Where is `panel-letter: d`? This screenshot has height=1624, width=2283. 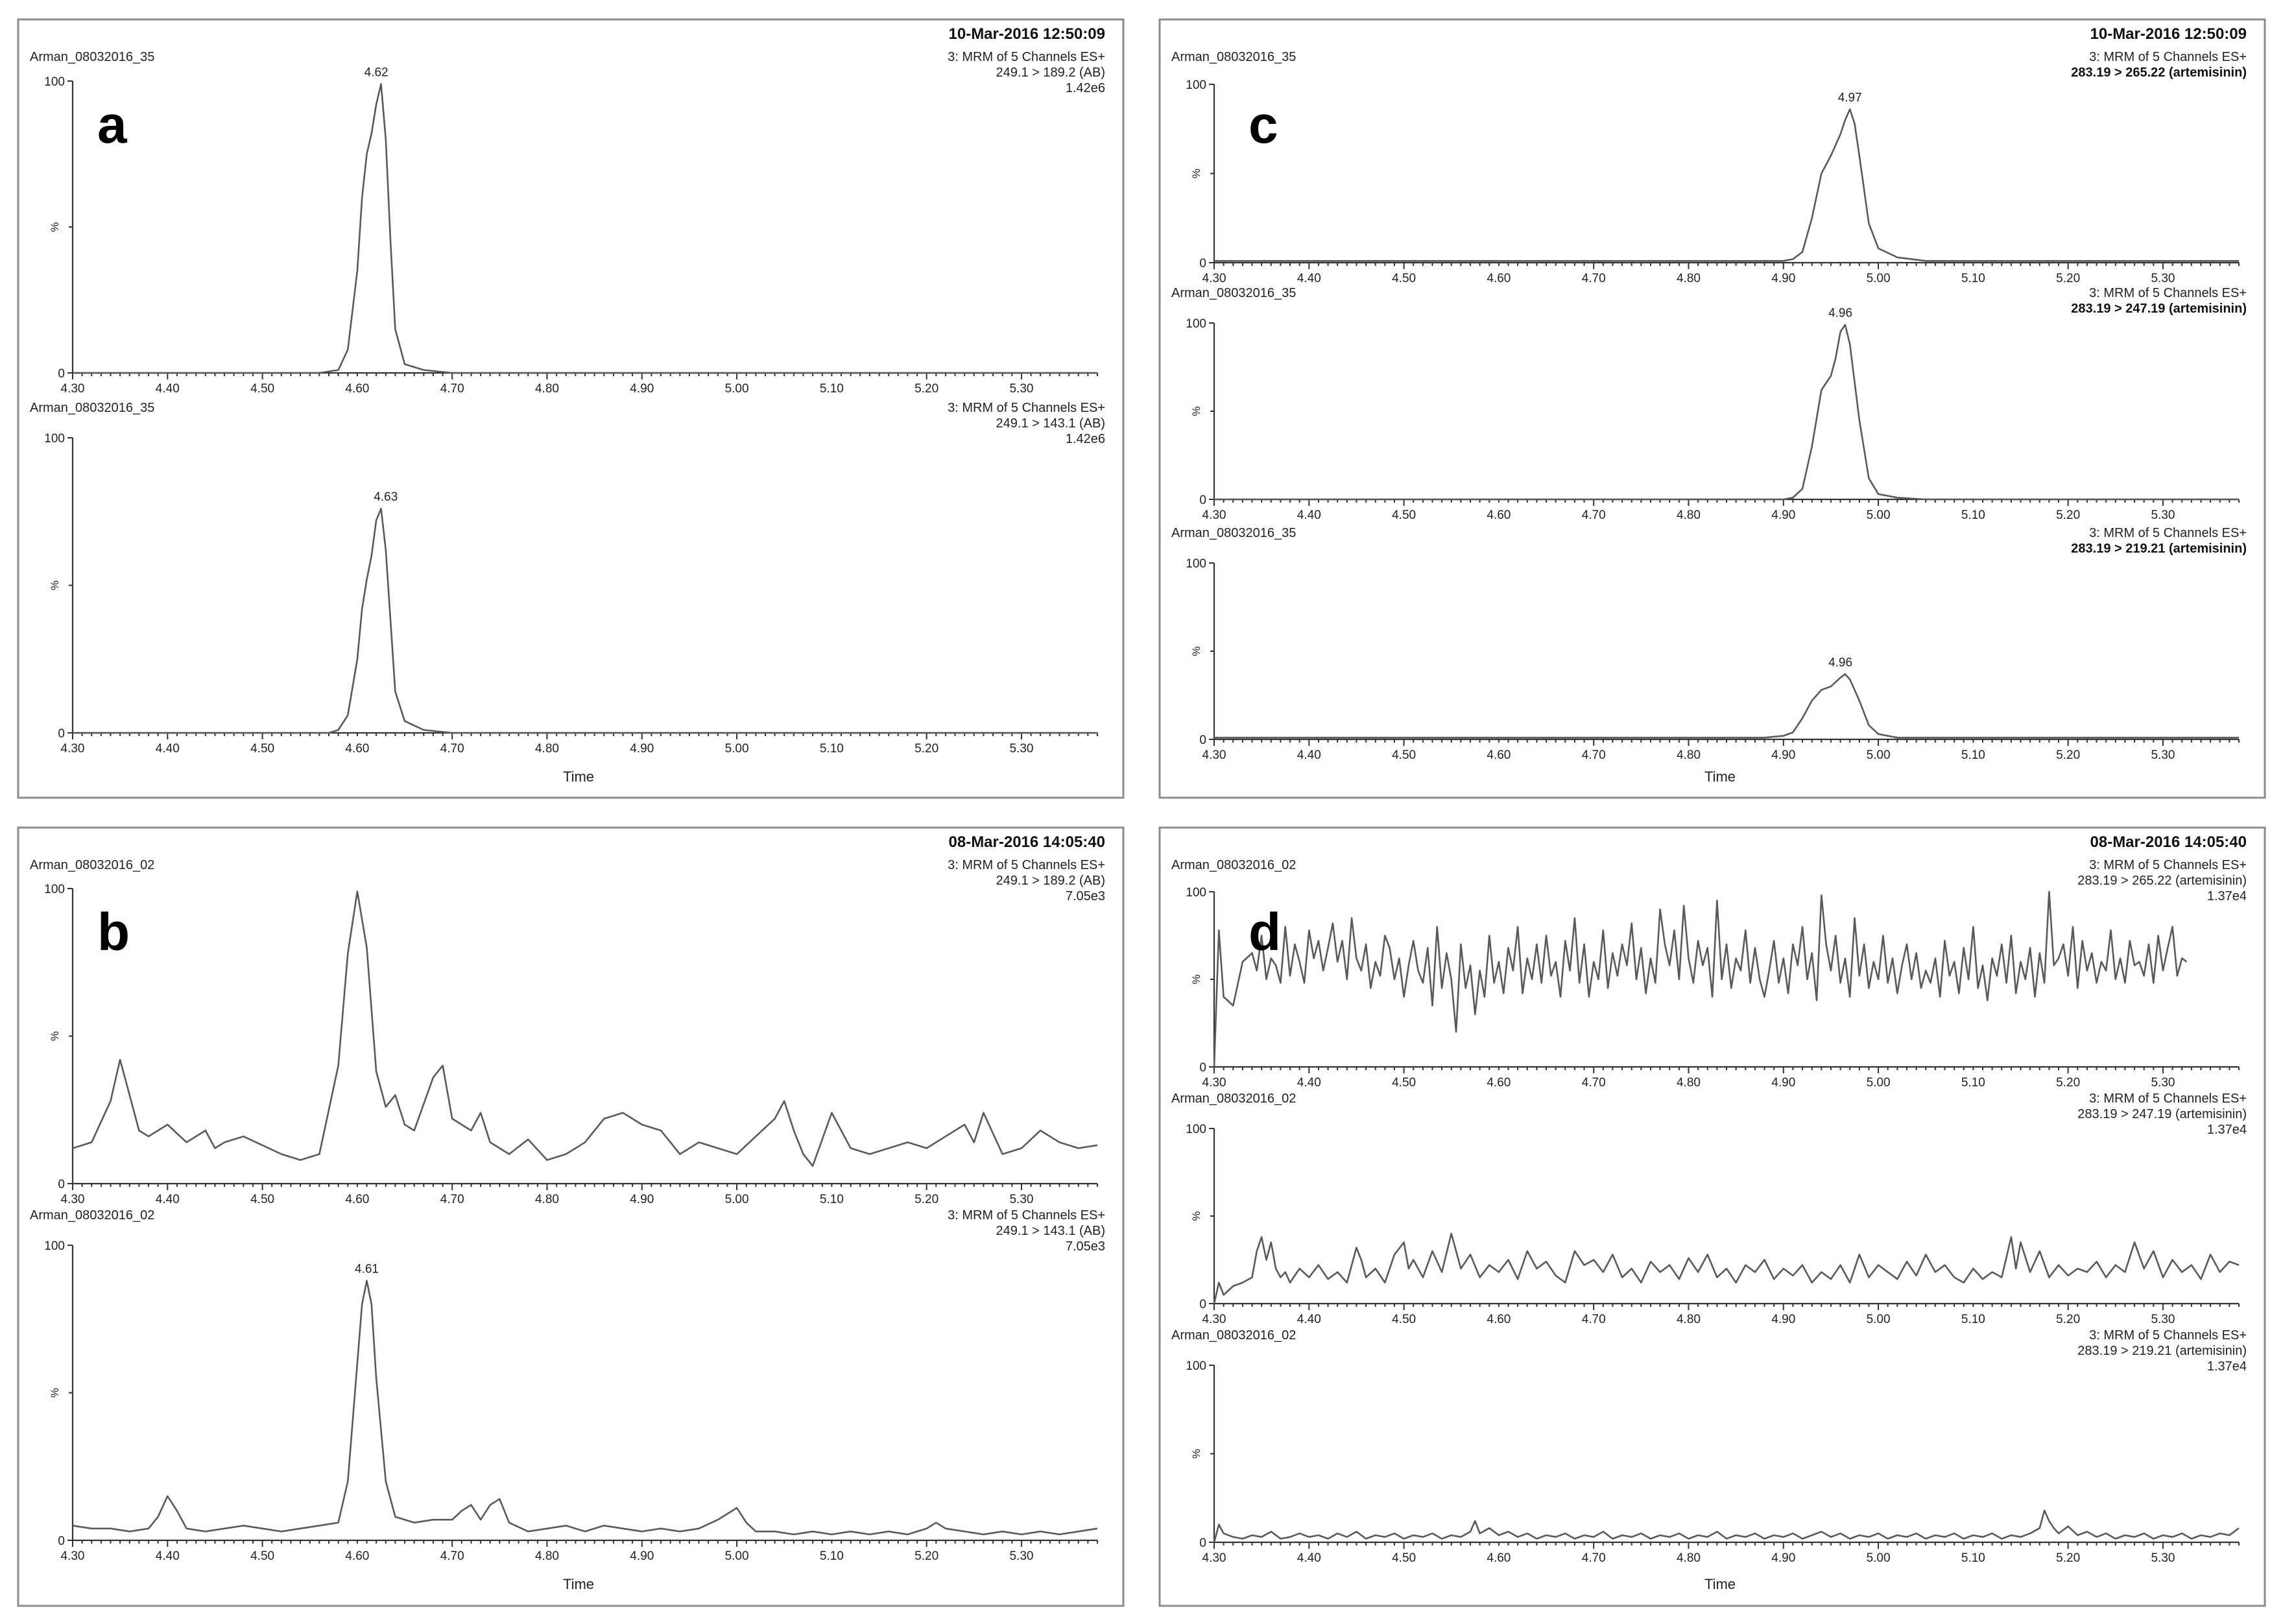
panel-letter: d is located at coordinates (1265, 932).